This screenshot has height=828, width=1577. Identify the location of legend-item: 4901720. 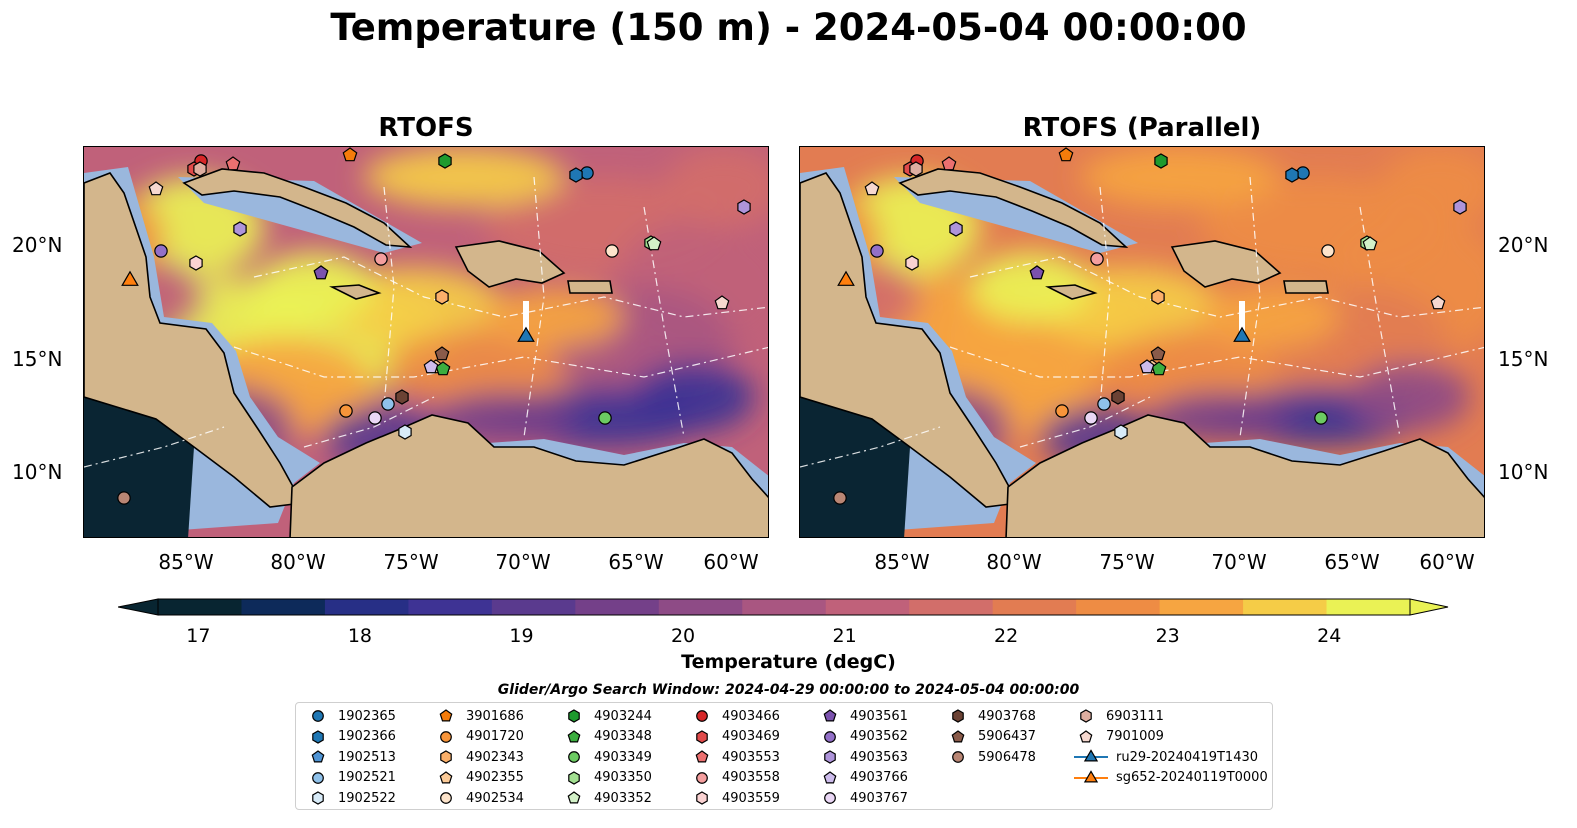
(479, 737).